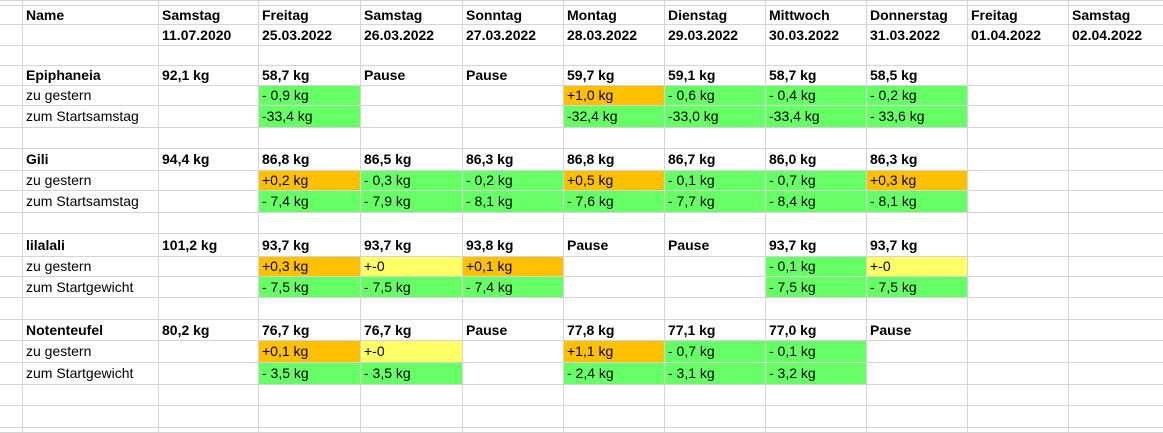 This screenshot has width=1163, height=433. Describe the element at coordinates (909, 15) in the screenshot. I see `column-header-day: Donnerstag` at that location.